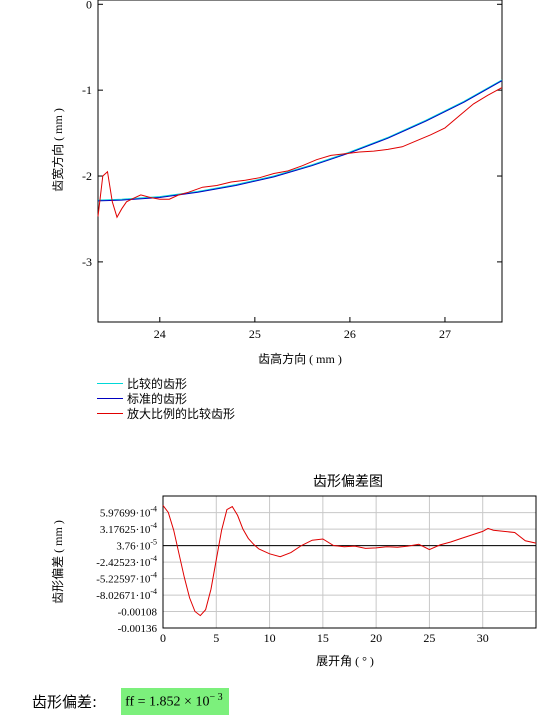 This screenshot has width=555, height=724. What do you see at coordinates (216, 638) in the screenshot?
I see `chart2-x-tick-label: 5` at bounding box center [216, 638].